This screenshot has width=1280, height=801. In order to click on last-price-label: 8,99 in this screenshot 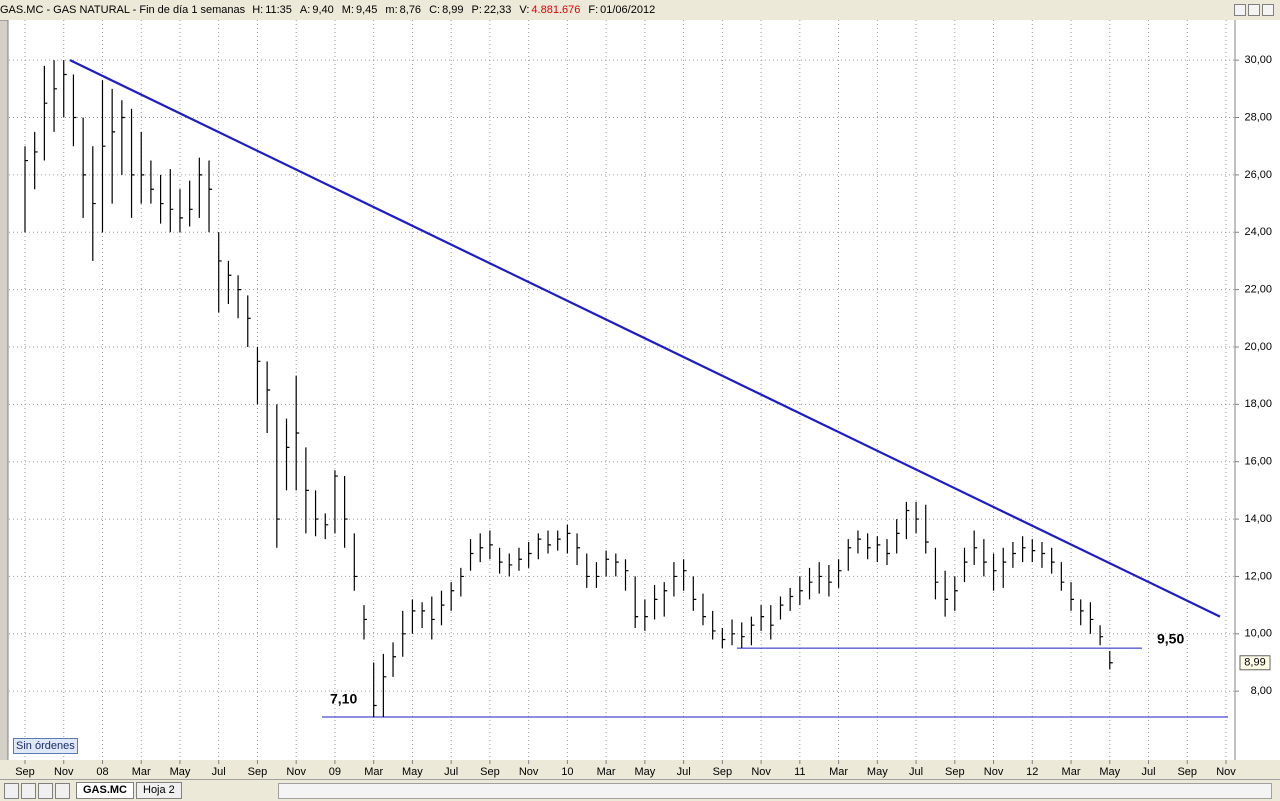, I will do `click(1254, 663)`.